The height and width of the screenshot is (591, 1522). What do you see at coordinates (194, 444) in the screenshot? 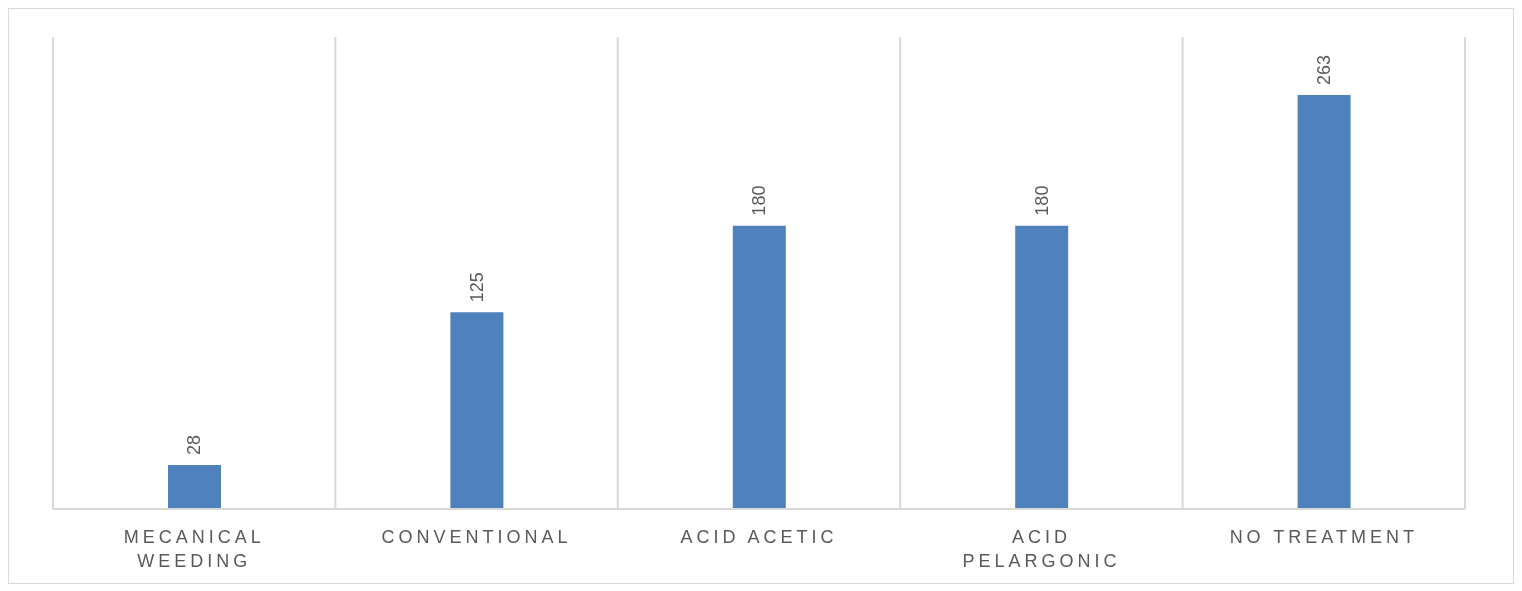
I see `data-label: 28` at bounding box center [194, 444].